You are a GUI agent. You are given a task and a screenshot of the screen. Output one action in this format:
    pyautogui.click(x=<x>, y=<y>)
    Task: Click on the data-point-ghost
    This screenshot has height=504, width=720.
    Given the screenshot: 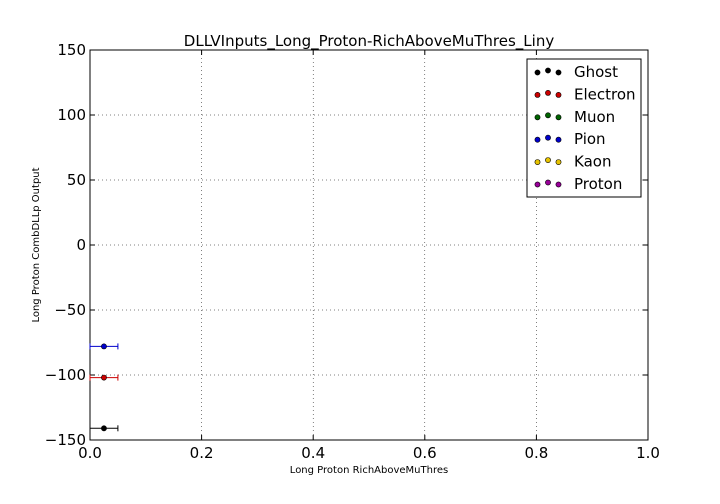 What is the action you would take?
    pyautogui.click(x=104, y=428)
    